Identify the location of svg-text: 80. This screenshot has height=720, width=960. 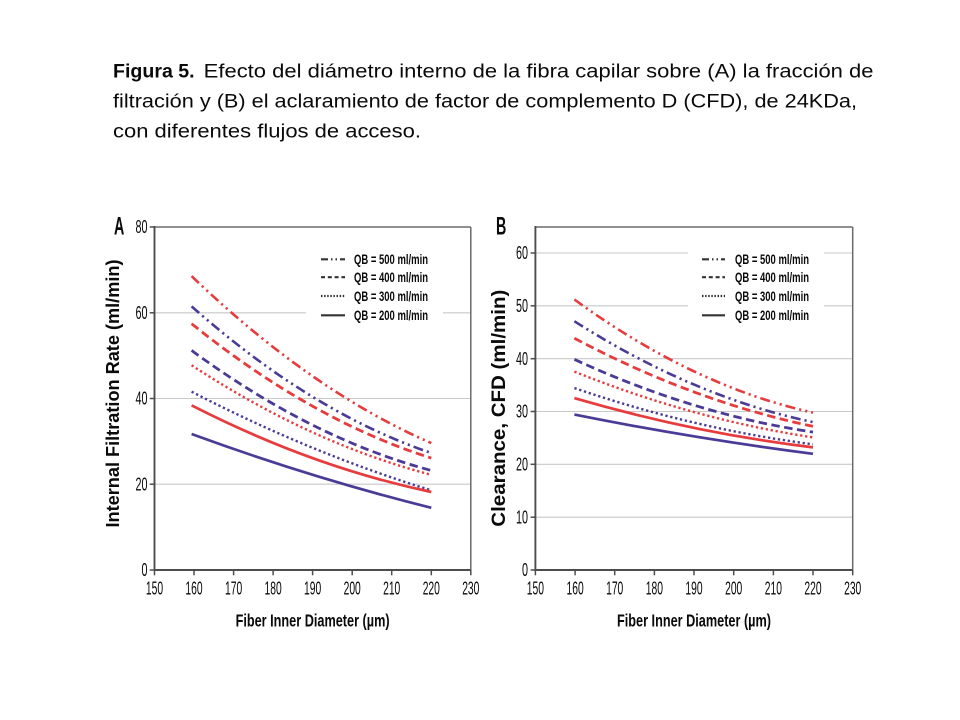
(142, 227).